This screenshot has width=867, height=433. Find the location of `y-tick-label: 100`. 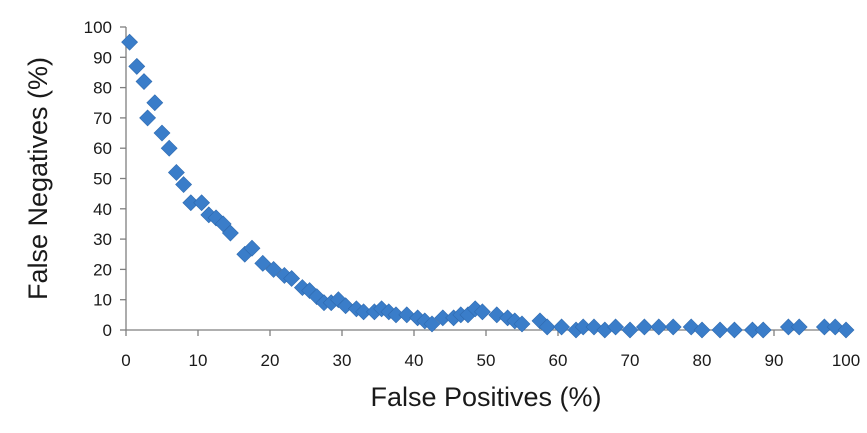

y-tick-label: 100 is located at coordinates (98, 27).